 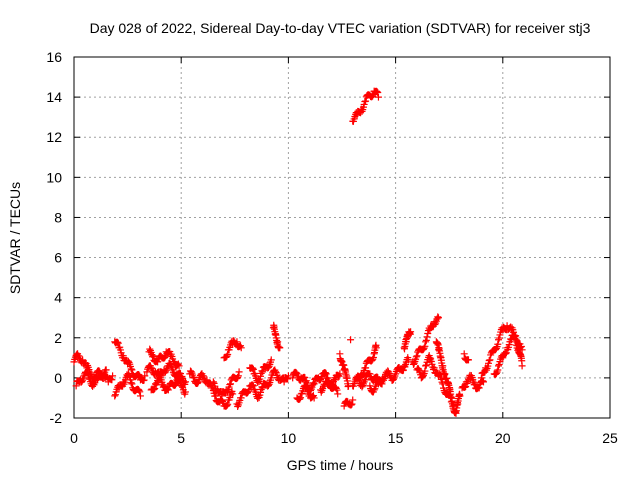 I want to click on x-tick-label: 15, so click(x=396, y=438).